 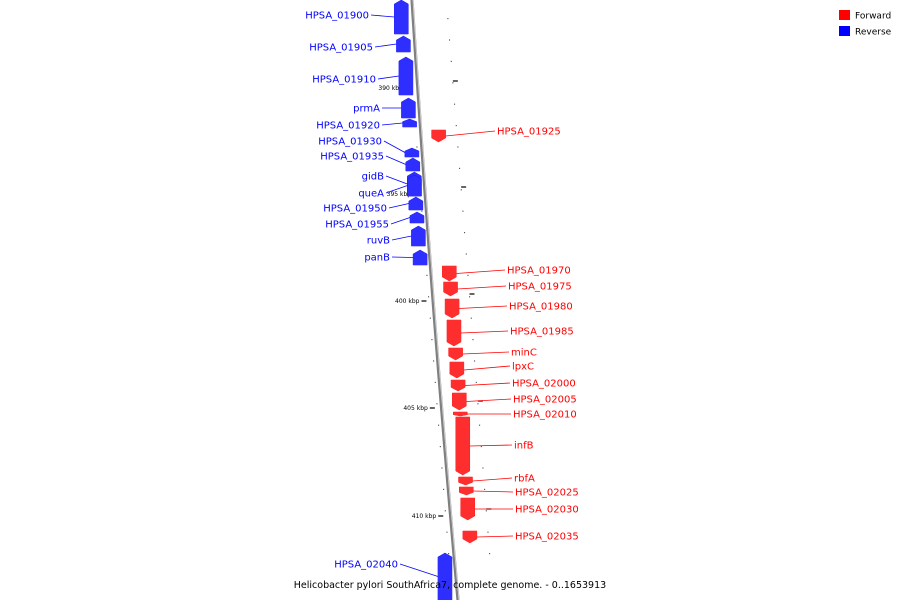 I want to click on gene-label: lpxC, so click(x=523, y=367).